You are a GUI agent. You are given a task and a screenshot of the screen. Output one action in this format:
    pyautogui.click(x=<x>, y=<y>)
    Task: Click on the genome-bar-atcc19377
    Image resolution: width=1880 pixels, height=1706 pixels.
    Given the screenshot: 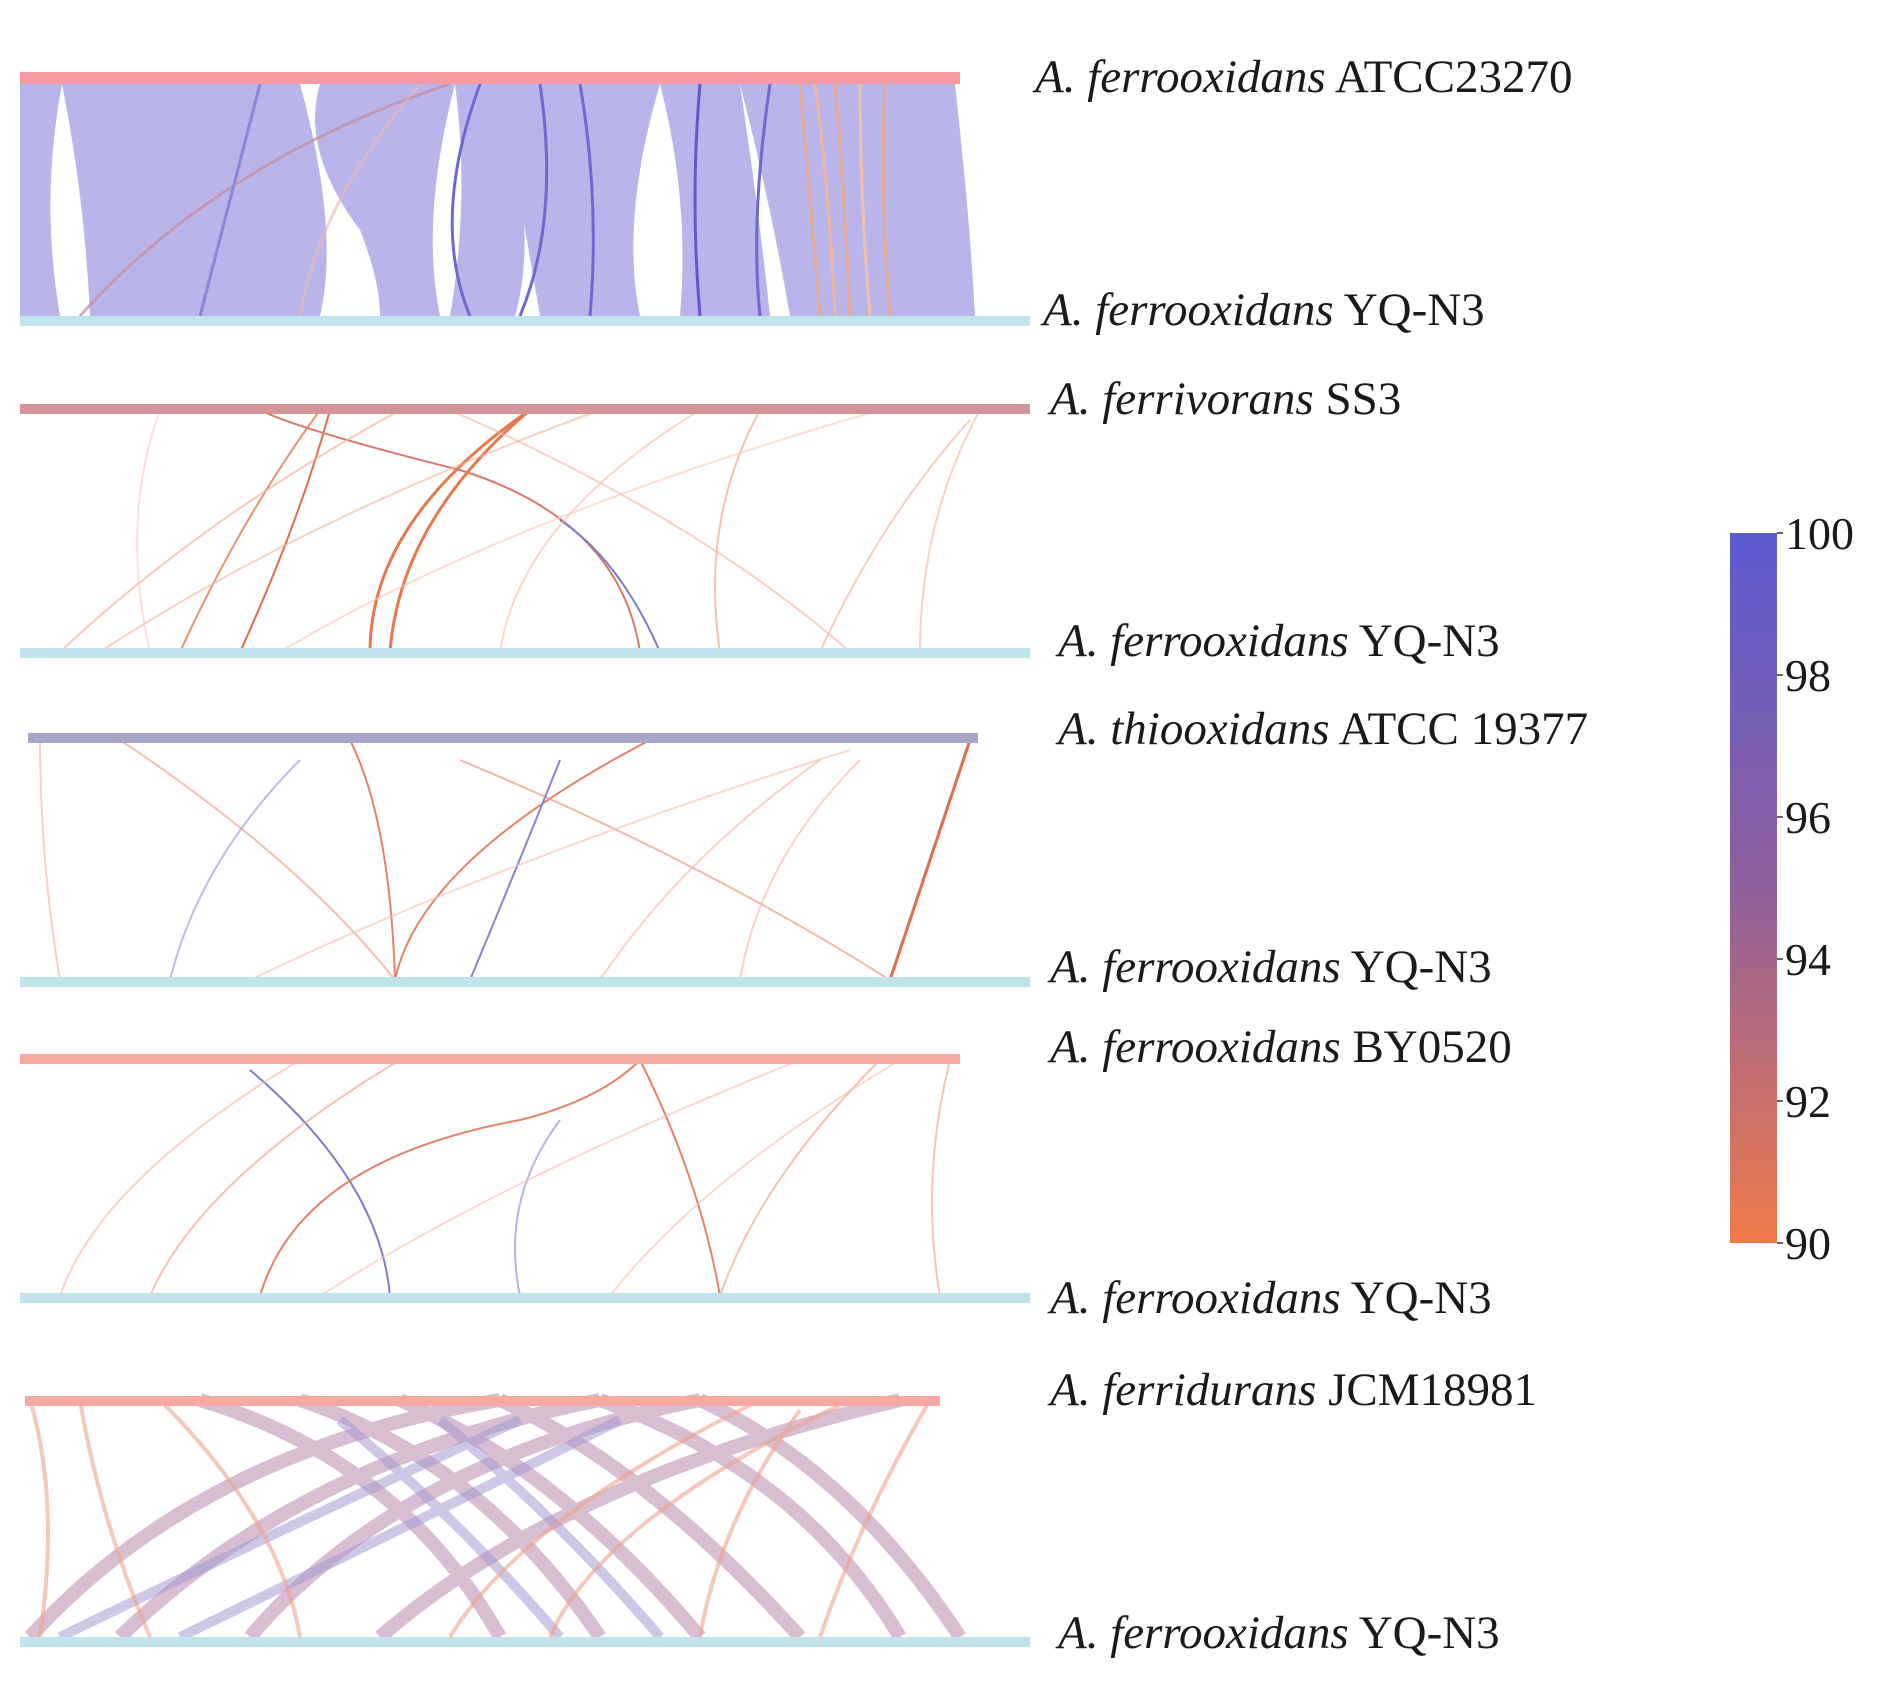 What is the action you would take?
    pyautogui.click(x=503, y=738)
    